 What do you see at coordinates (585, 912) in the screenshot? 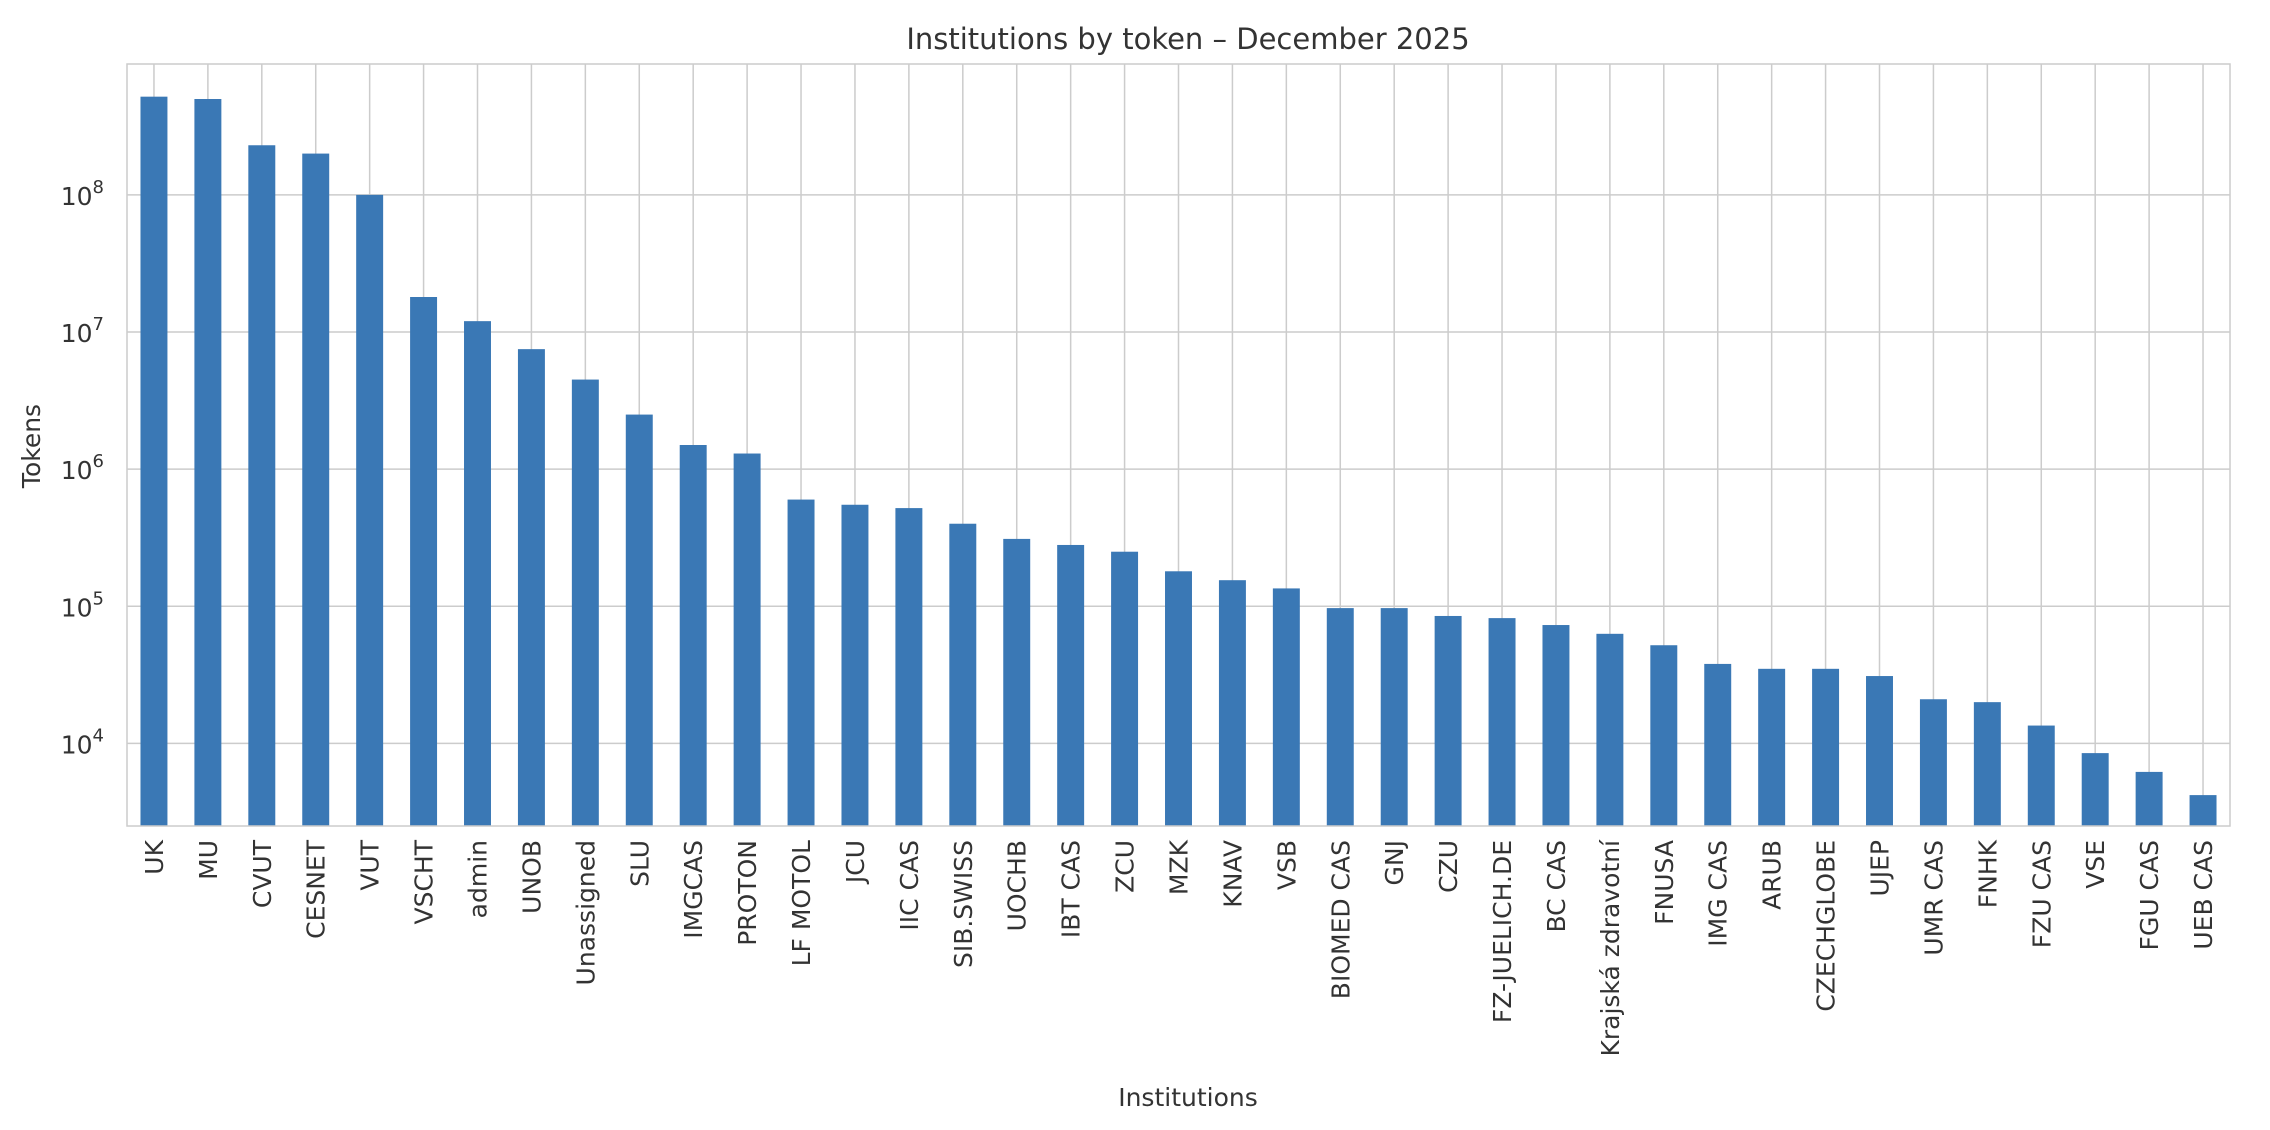
I see `x-tick-label: Unassigned` at bounding box center [585, 912].